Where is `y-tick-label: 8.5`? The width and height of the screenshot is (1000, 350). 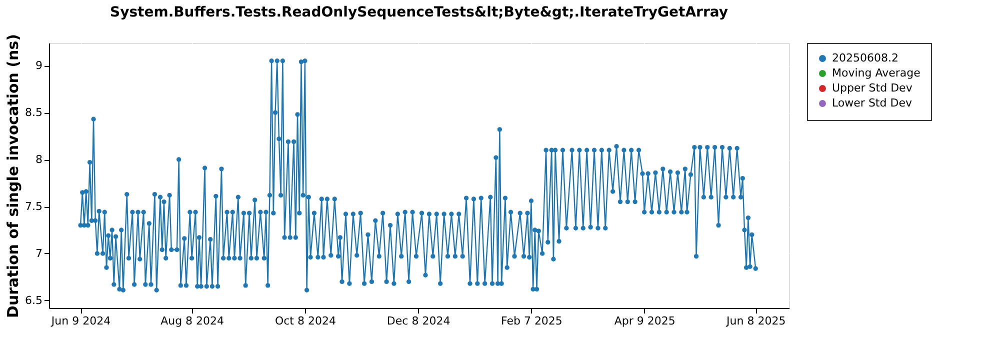
y-tick-label: 8.5 is located at coordinates (33, 113).